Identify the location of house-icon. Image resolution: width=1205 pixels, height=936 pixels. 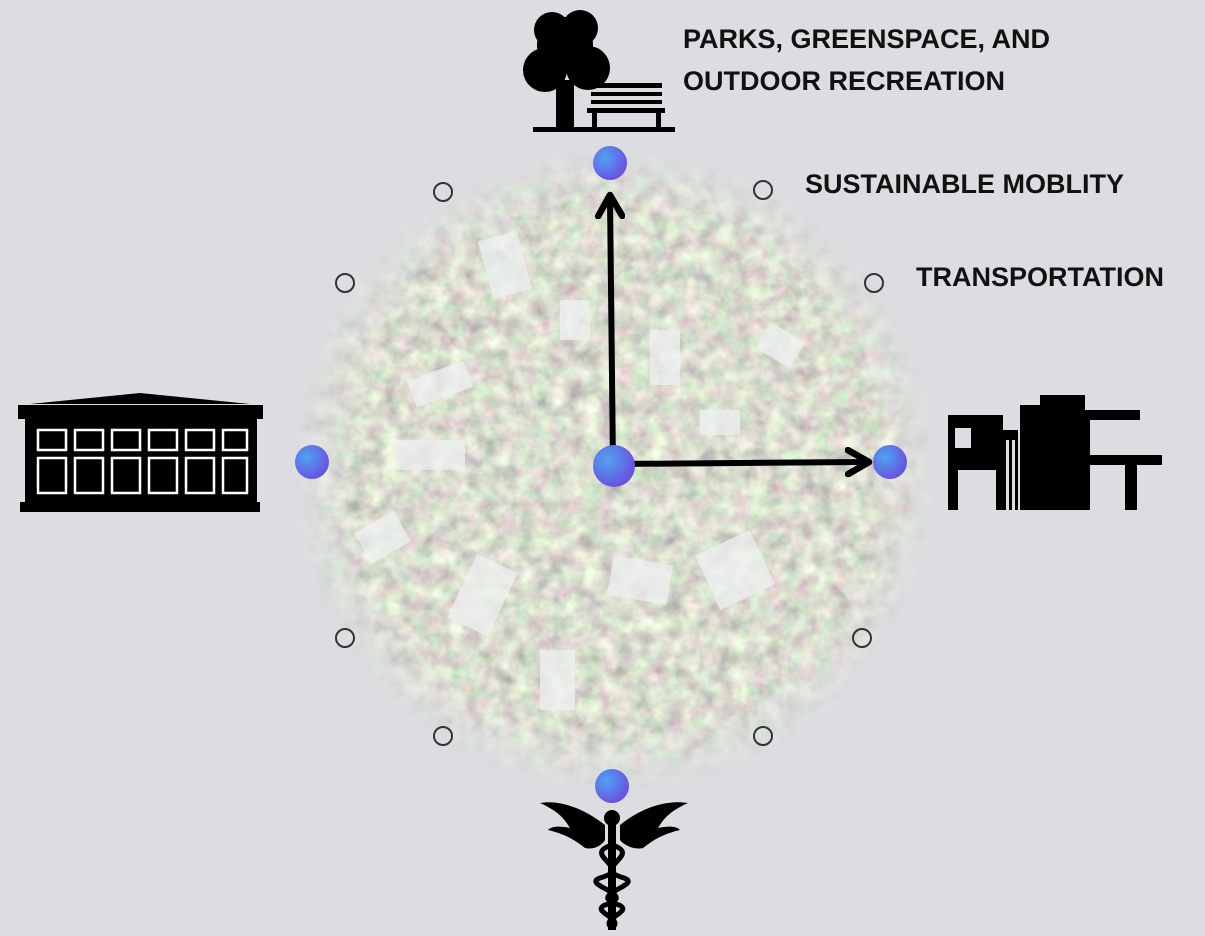
(1055, 452).